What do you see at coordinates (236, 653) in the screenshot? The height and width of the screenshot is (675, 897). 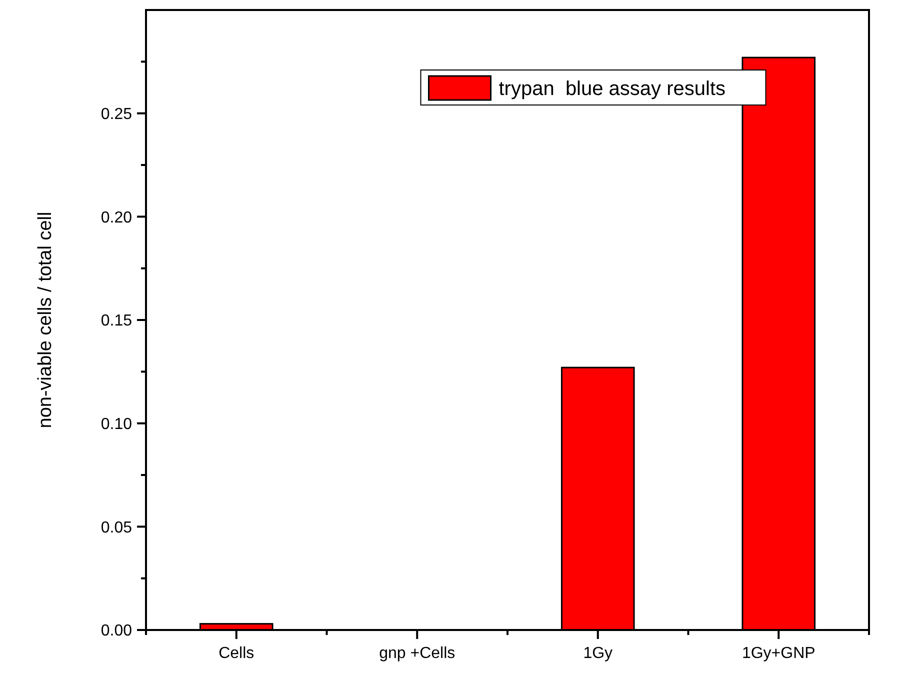 I see `x-tick-label: Cells` at bounding box center [236, 653].